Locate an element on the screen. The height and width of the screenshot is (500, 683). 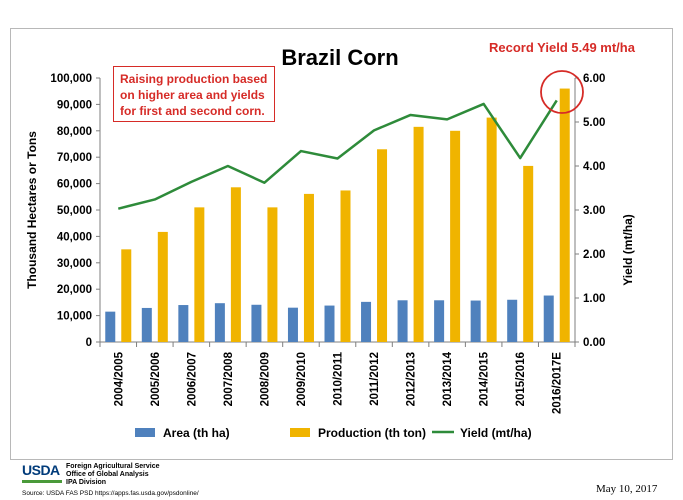
usda-logo: USDA is located at coordinates (41, 470).